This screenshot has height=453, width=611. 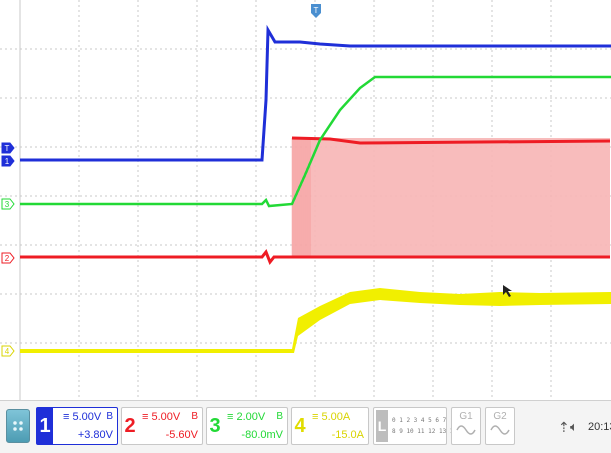 I want to click on channel-2-bandwidth: B, so click(x=194, y=416).